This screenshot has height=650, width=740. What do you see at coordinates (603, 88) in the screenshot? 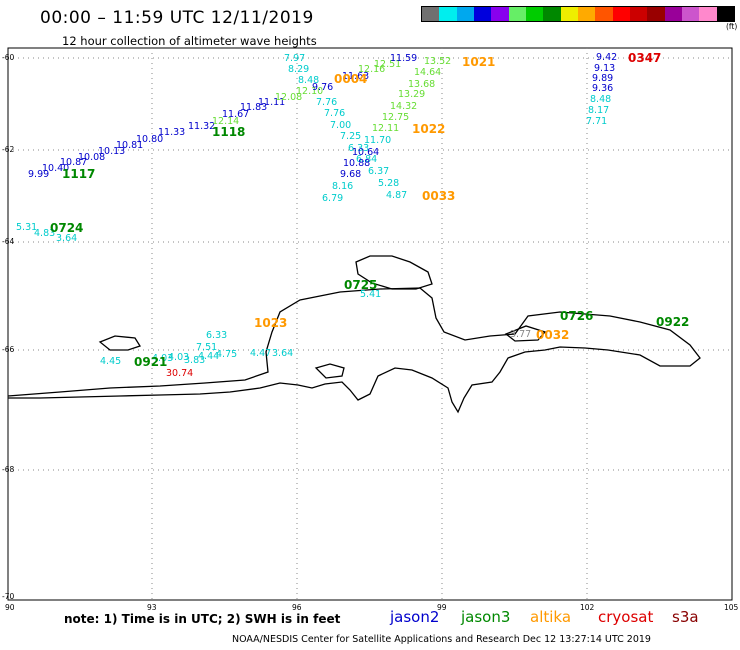
I see `wave-height-label: 9.36` at bounding box center [603, 88].